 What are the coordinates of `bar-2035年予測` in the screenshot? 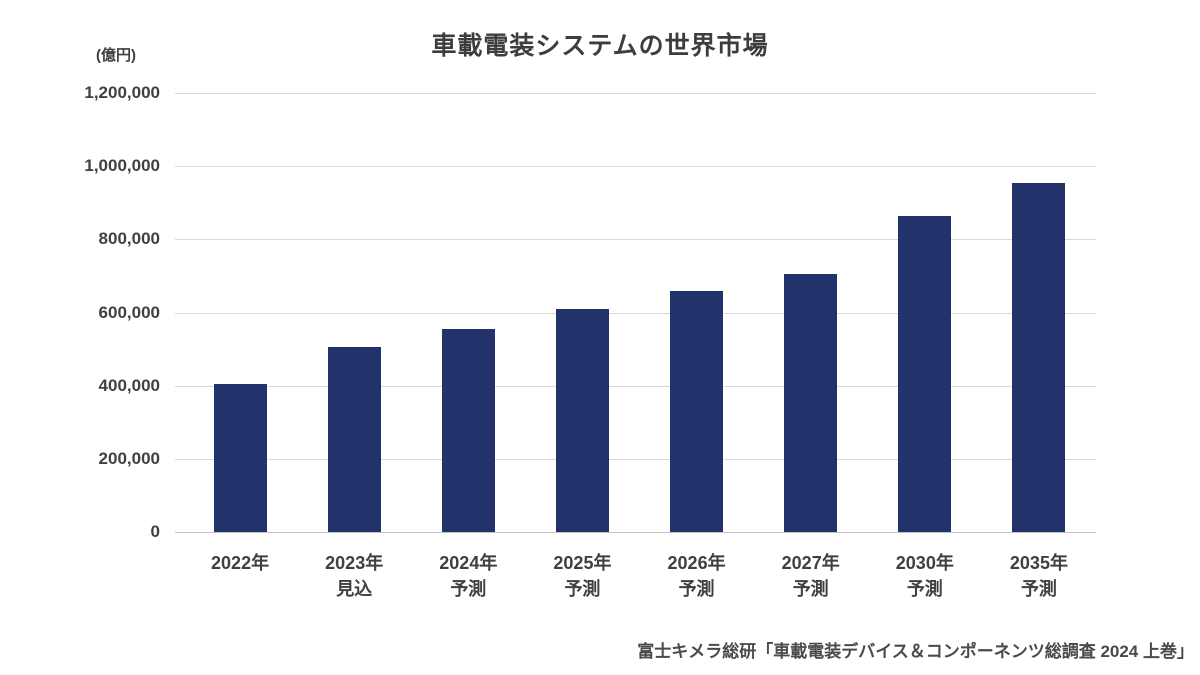 It's located at (1039, 357).